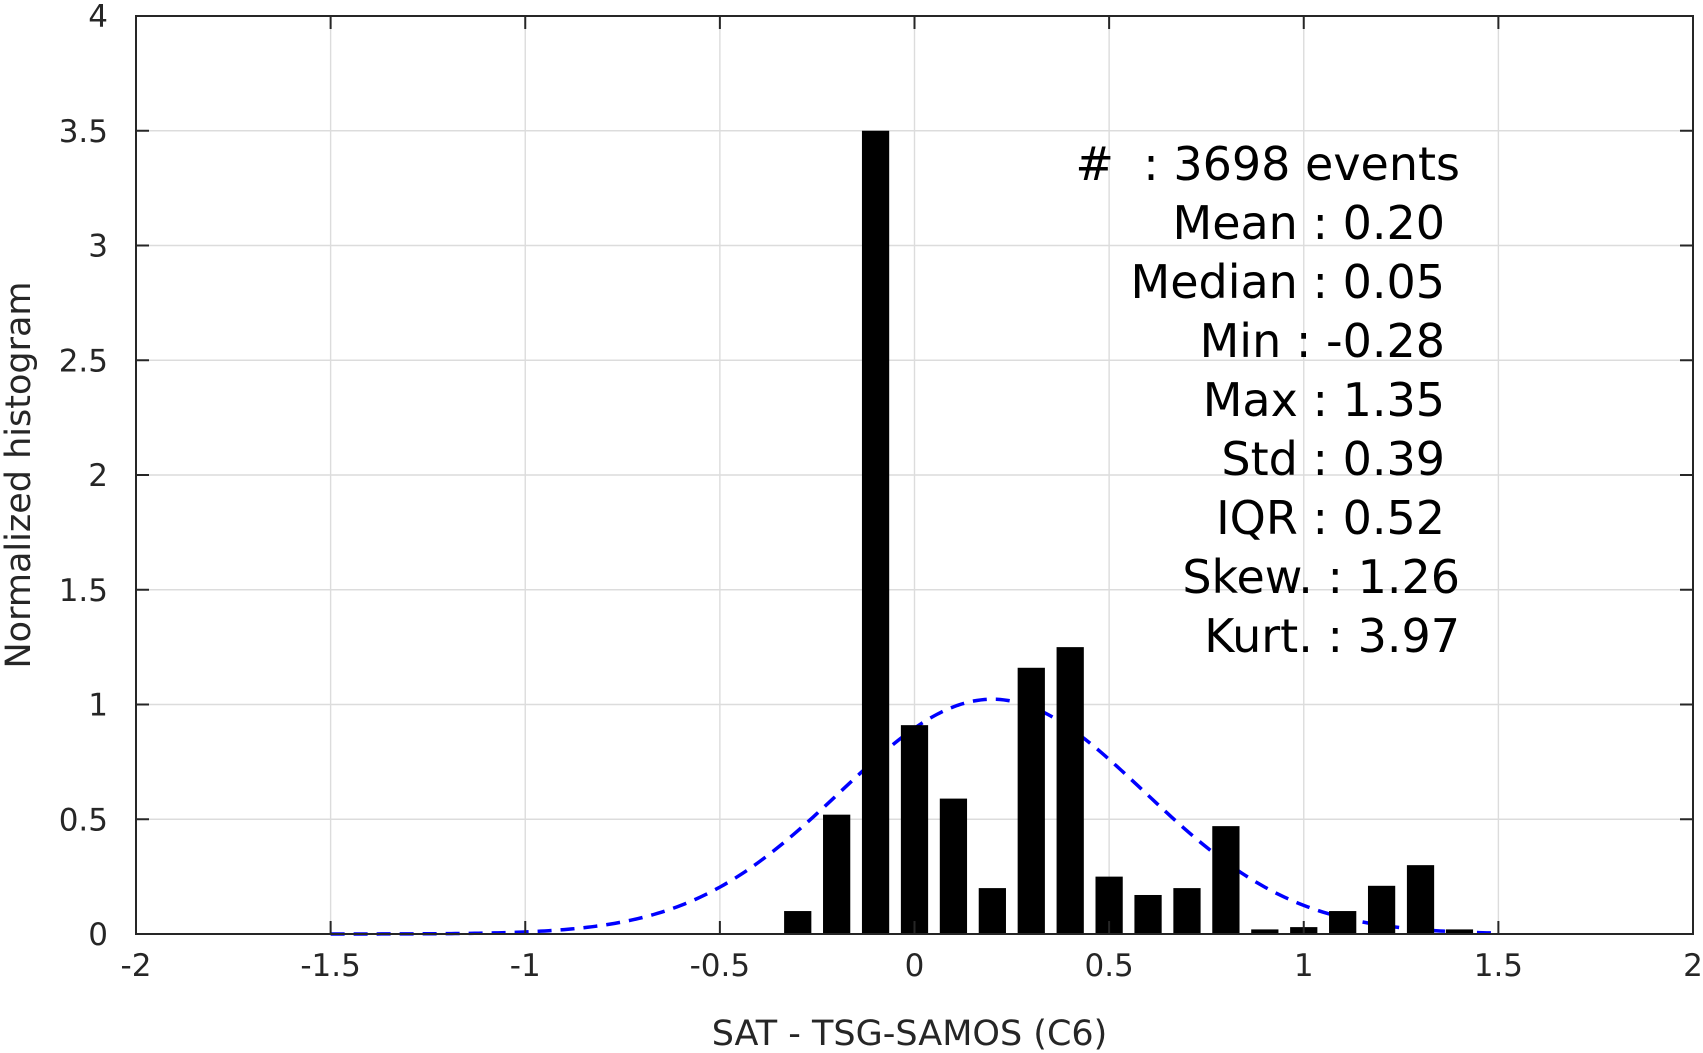  I want to click on stat-line-4: Max : 1.35, so click(1324, 400).